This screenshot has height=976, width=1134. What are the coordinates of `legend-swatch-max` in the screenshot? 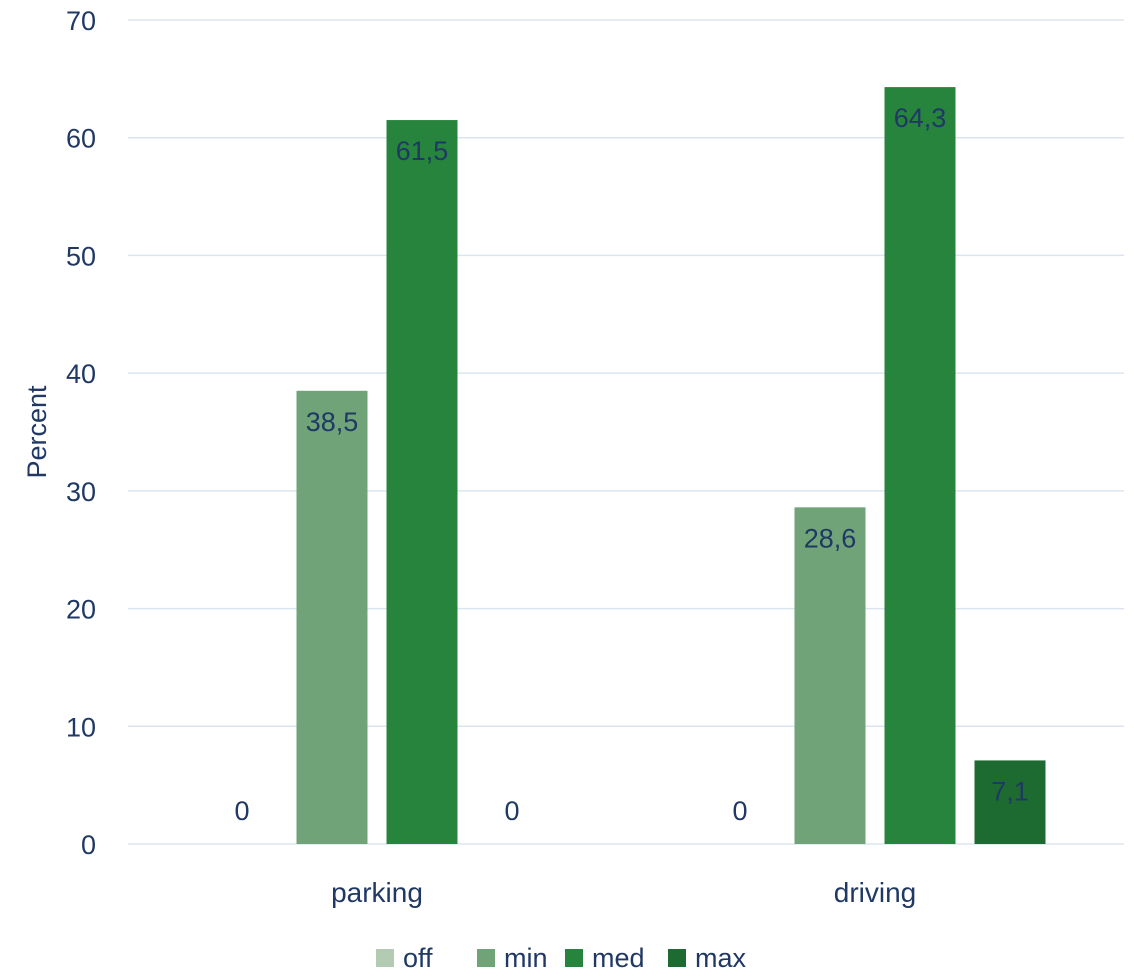 It's located at (677, 958).